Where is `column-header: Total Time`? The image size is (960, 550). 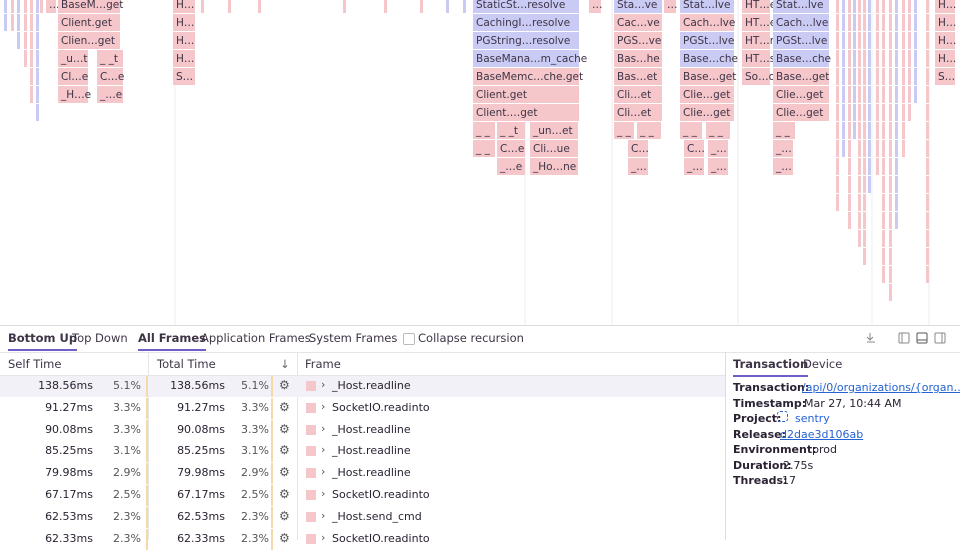
column-header: Total Time is located at coordinates (186, 364).